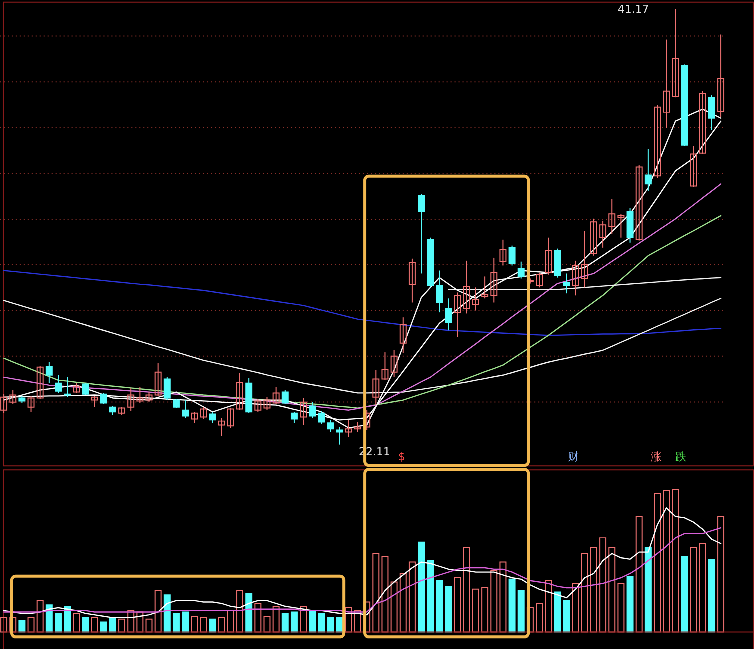  What do you see at coordinates (634, 9) in the screenshot?
I see `annotation: 41.17` at bounding box center [634, 9].